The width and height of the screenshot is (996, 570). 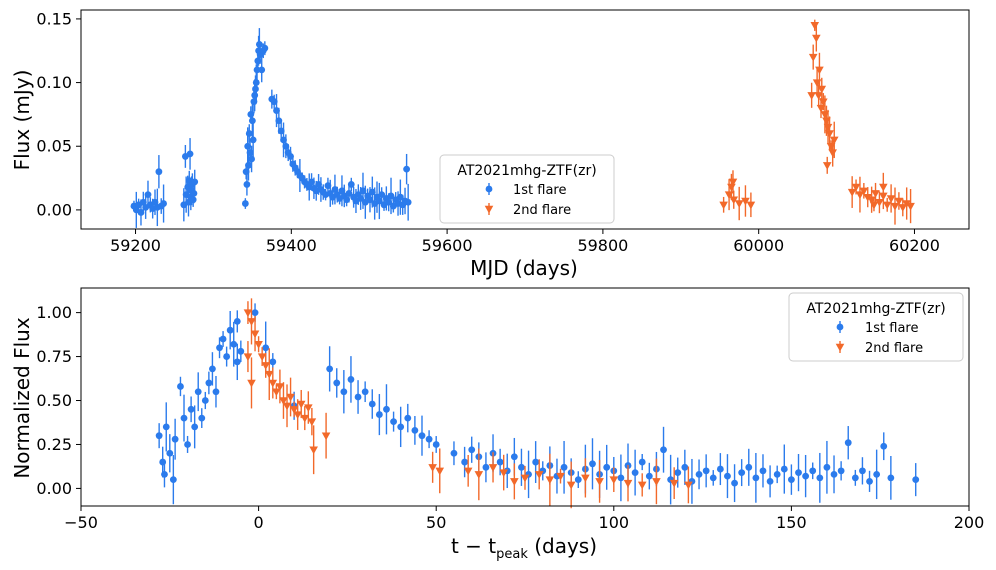 What do you see at coordinates (527, 189) in the screenshot?
I see `top-legend: AT2021mhg-ZTF(zr) 1st flare 2nd flare` at bounding box center [527, 189].